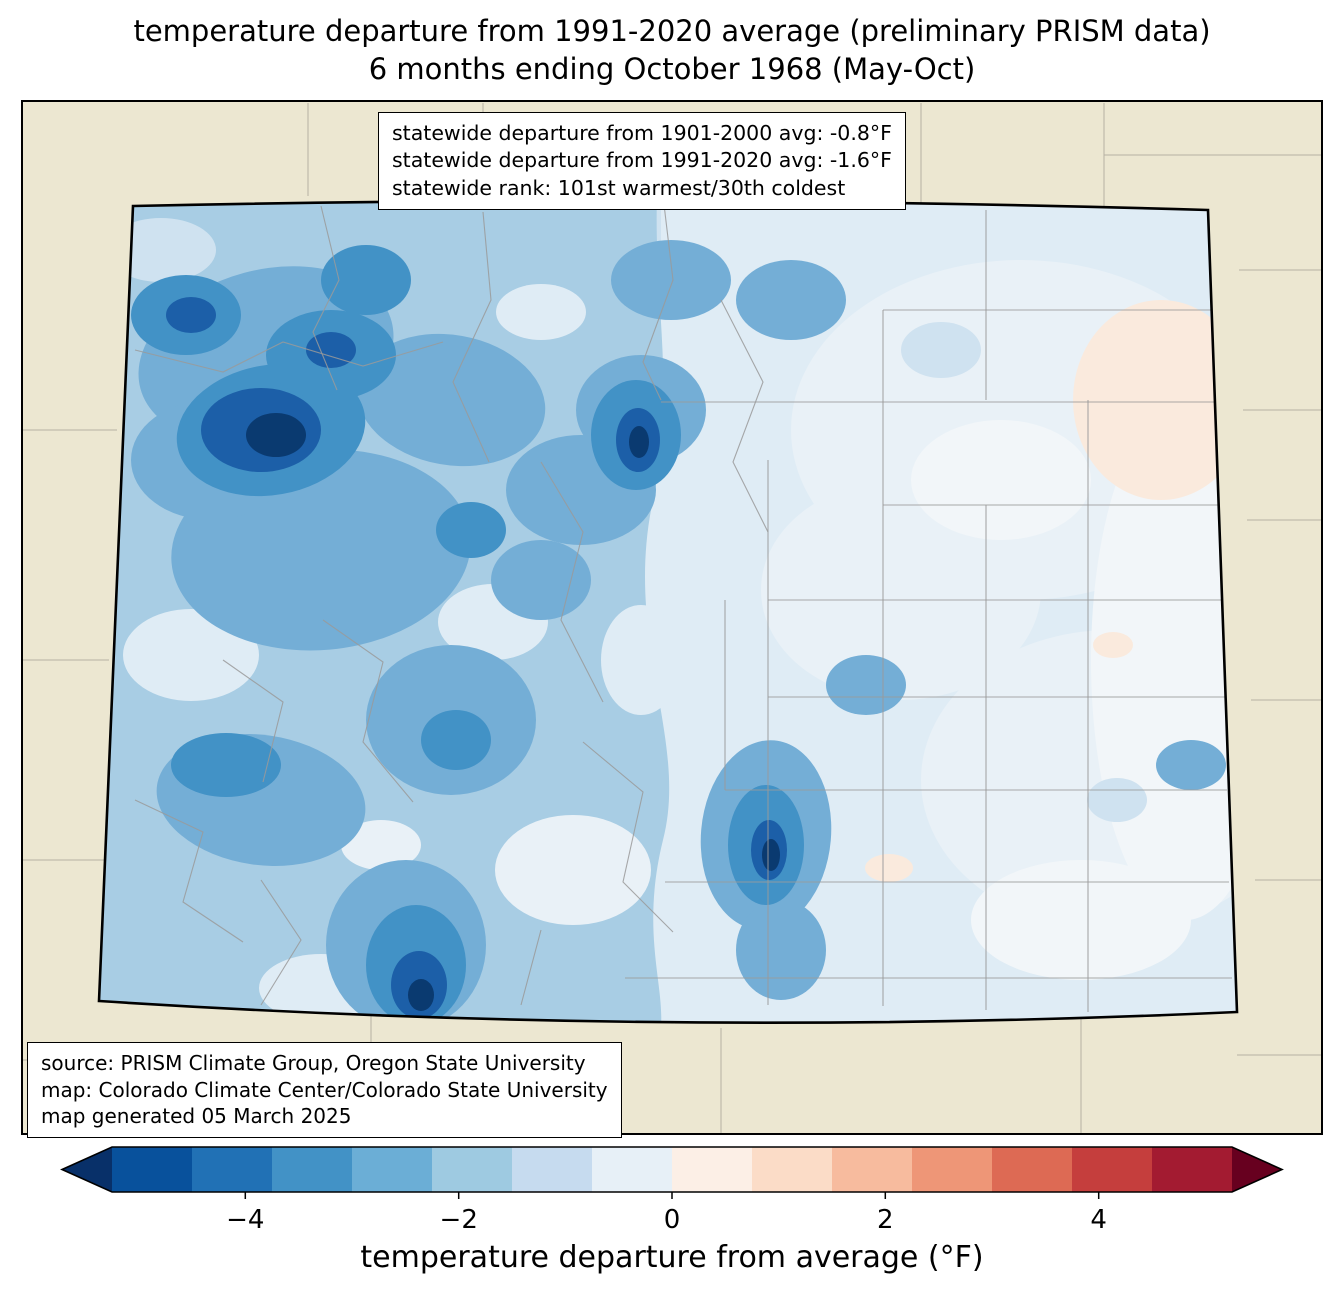 This screenshot has height=1299, width=1344. What do you see at coordinates (245, 1220) in the screenshot?
I see `colorbar-tick-label: −4` at bounding box center [245, 1220].